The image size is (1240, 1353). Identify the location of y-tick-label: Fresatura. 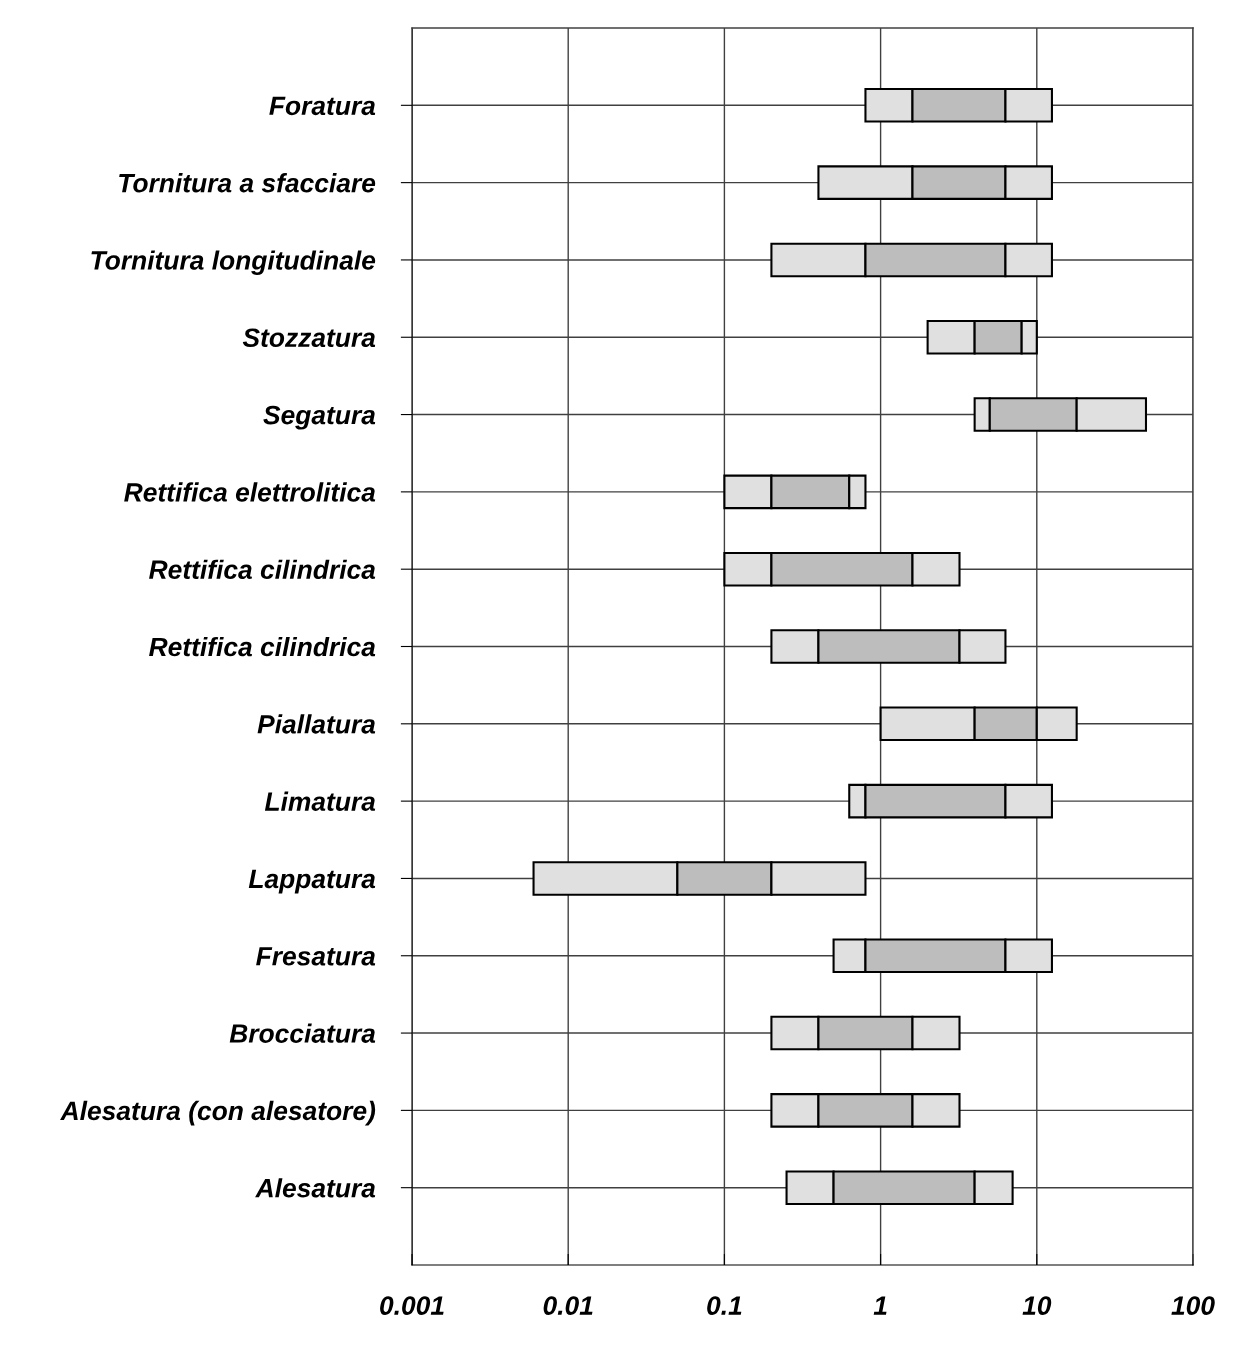
(316, 956).